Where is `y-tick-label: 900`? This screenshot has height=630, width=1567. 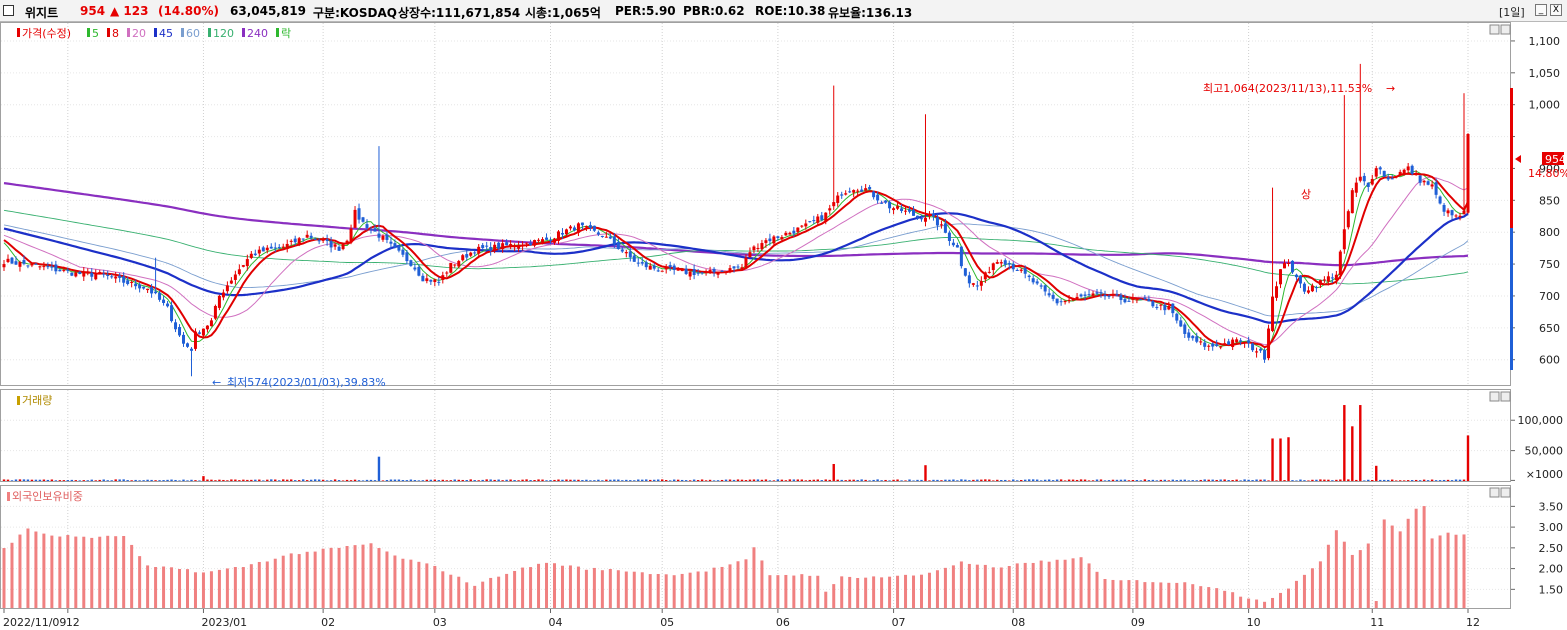 y-tick-label: 900 is located at coordinates (1549, 168).